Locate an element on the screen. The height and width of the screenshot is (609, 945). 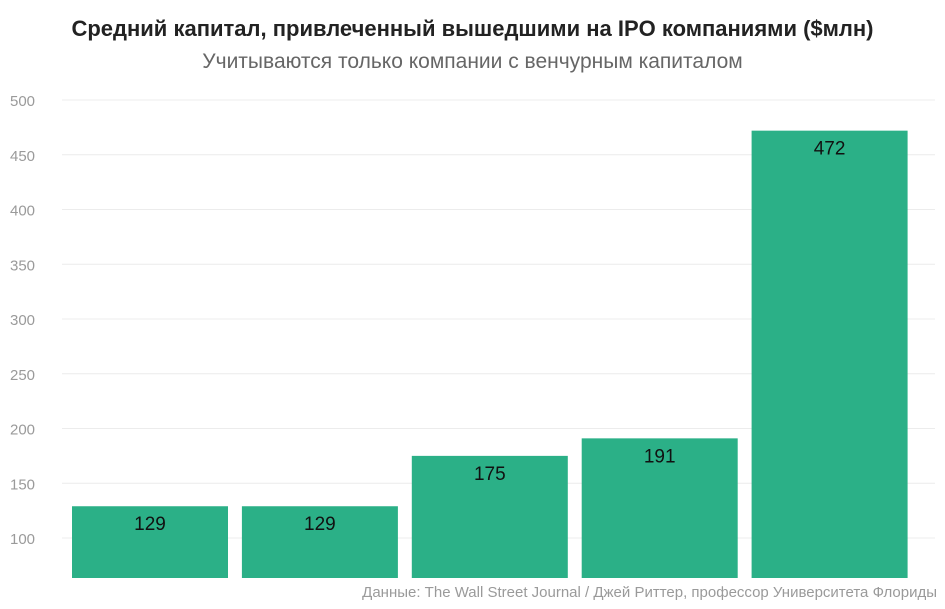
y-tick-label: 450 is located at coordinates (22, 156).